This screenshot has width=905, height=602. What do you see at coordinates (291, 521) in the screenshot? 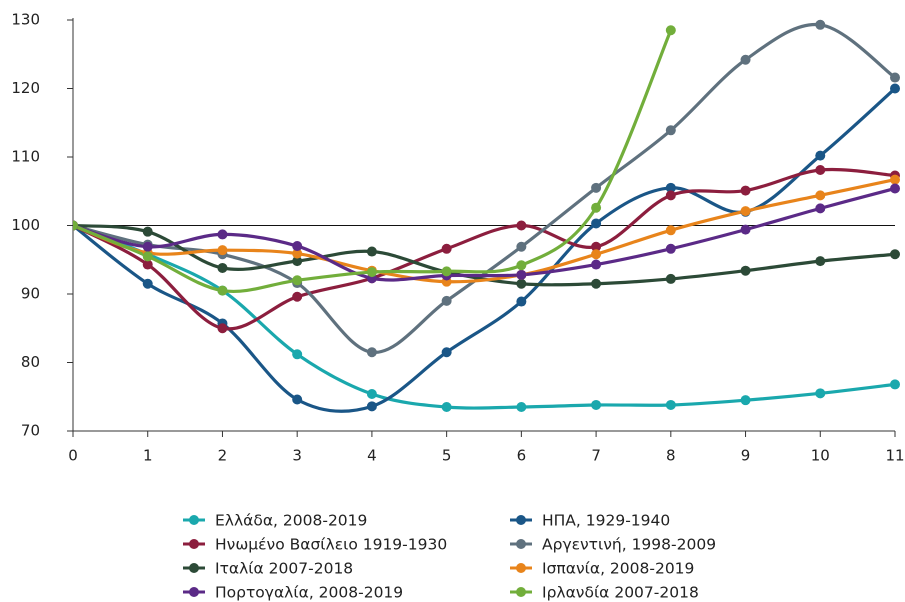
I see `legend-label: Ελλάδα, 2008-2019` at bounding box center [291, 521].